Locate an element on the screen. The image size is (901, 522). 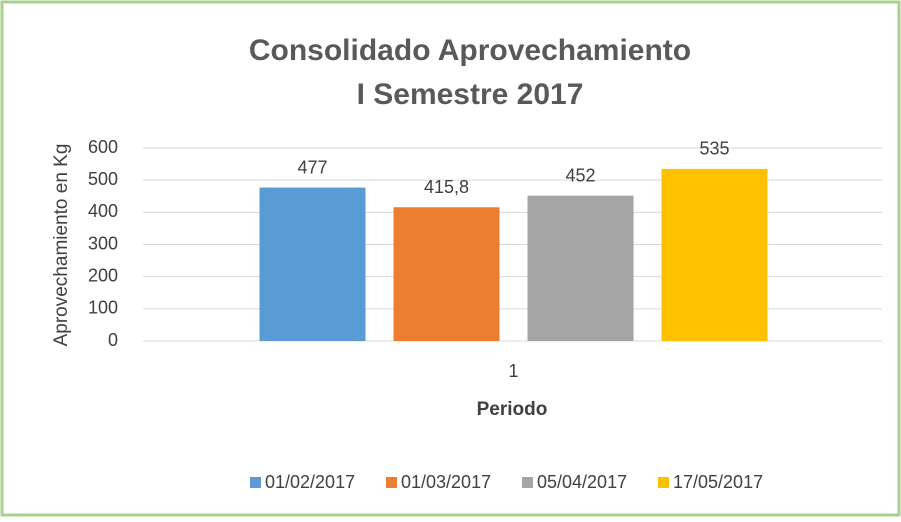
y-tick-label: 100 is located at coordinates (103, 308).